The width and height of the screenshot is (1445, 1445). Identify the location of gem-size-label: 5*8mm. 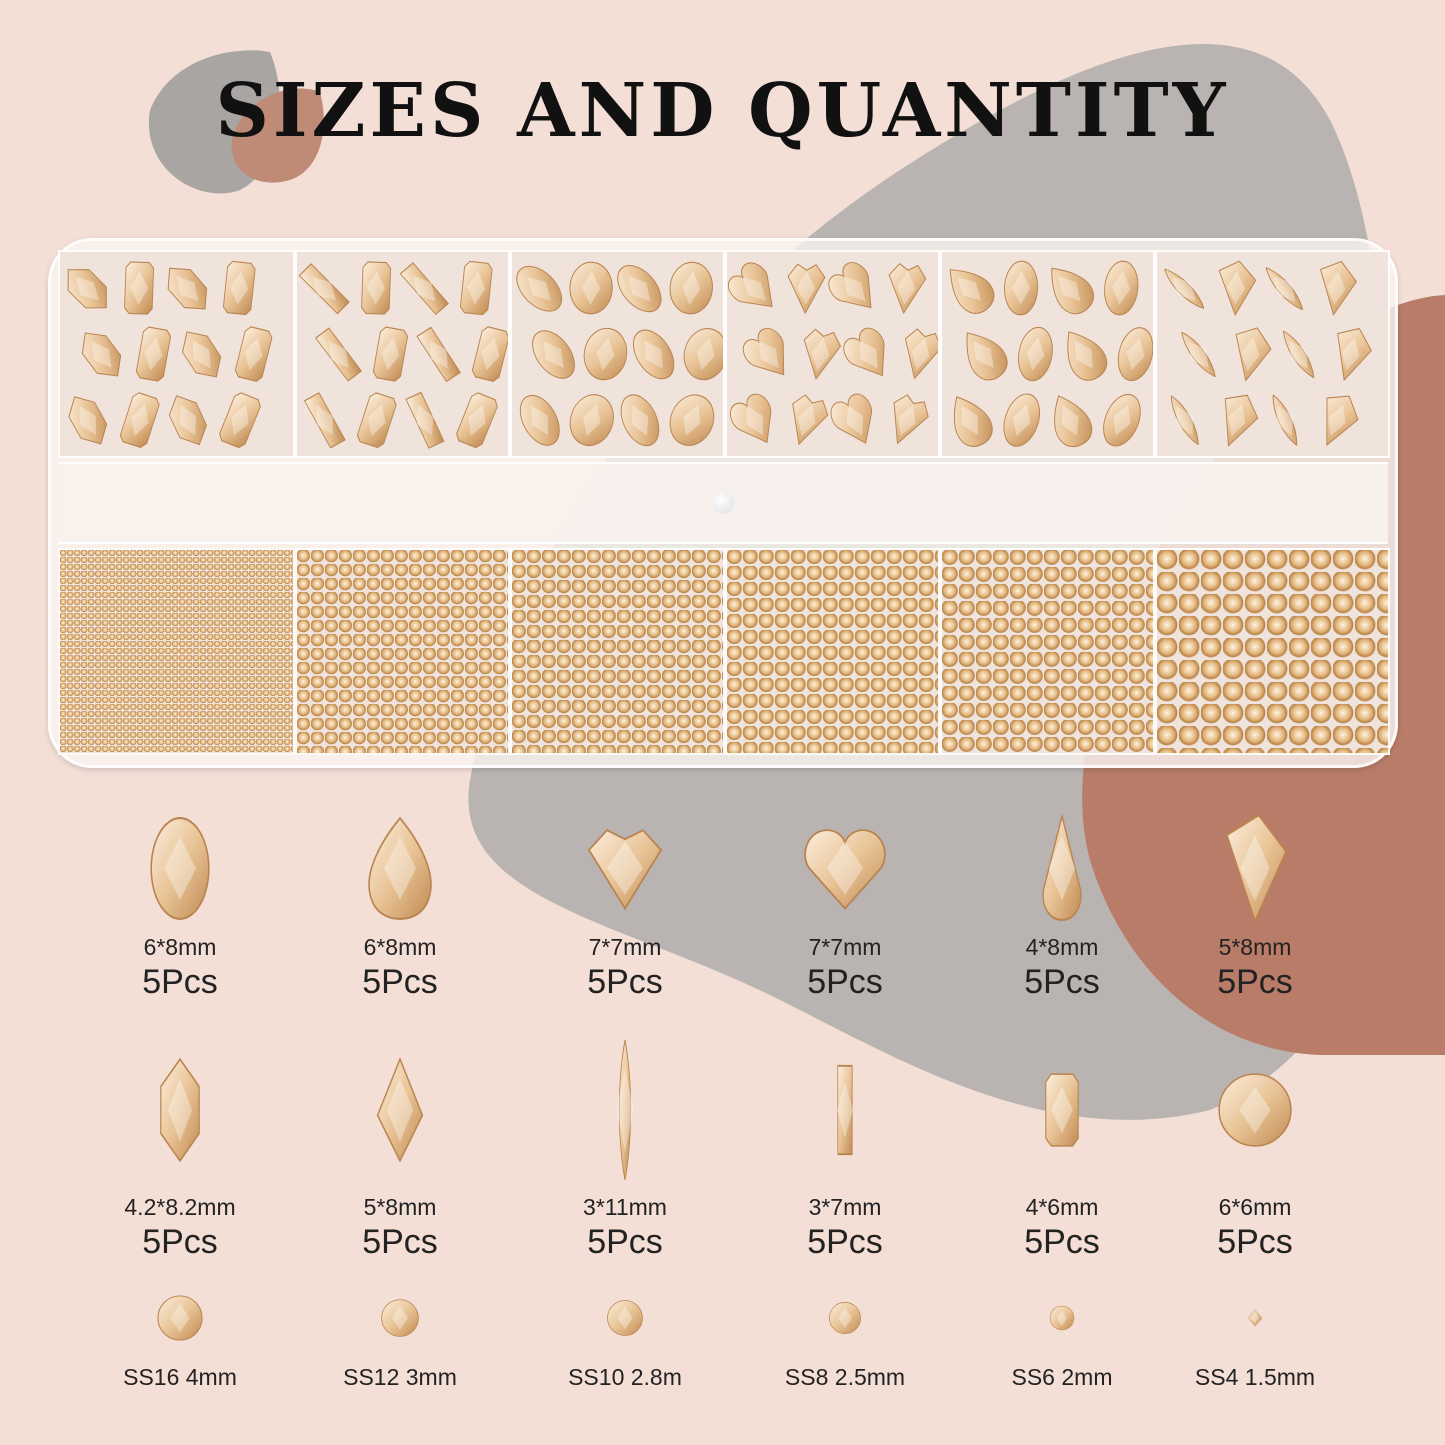
(1255, 947).